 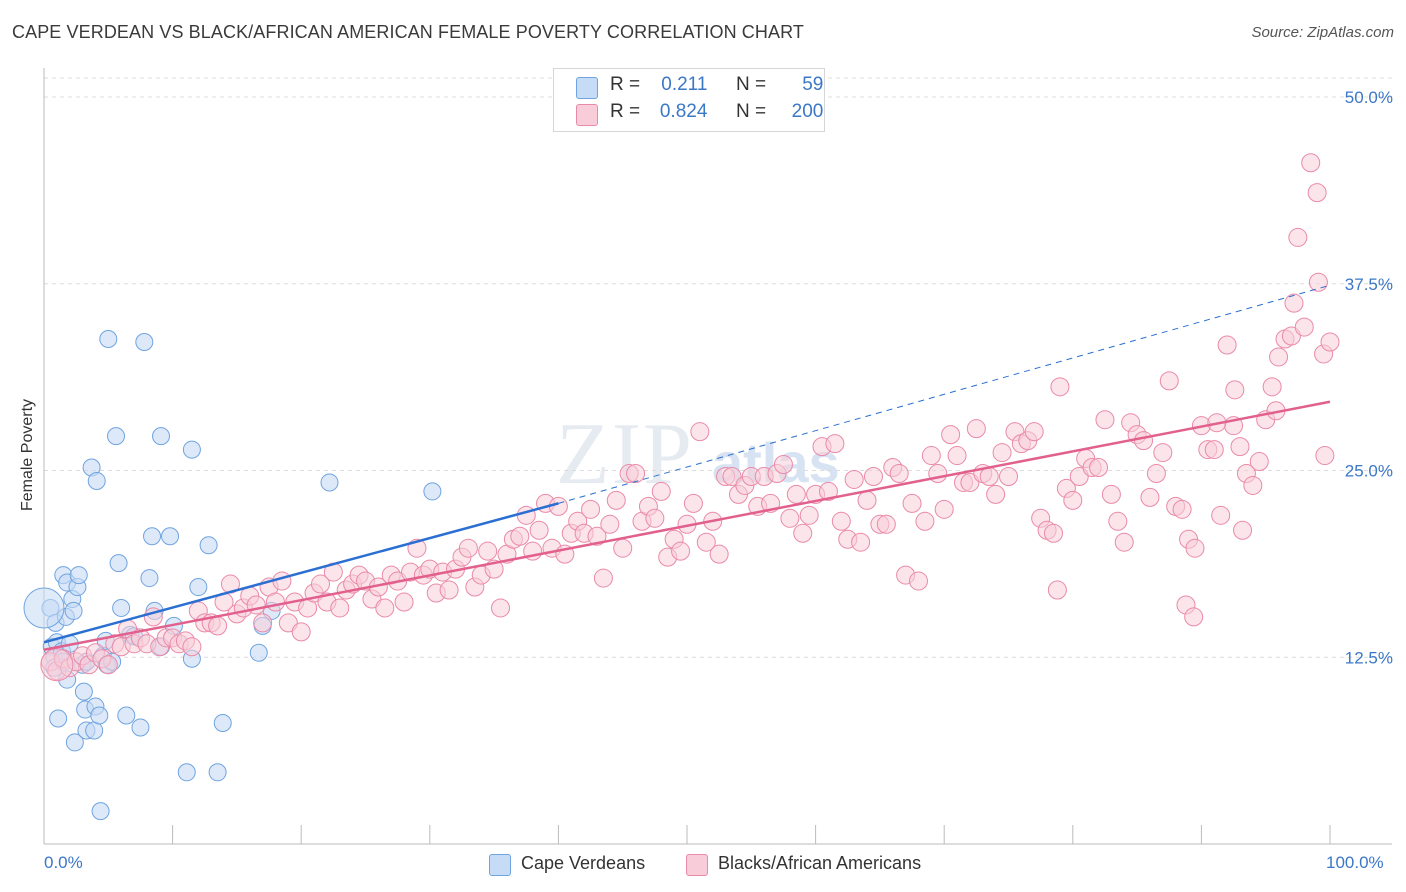 What do you see at coordinates (301, 573) in the screenshot?
I see `trend-line-cape-verdeans` at bounding box center [301, 573].